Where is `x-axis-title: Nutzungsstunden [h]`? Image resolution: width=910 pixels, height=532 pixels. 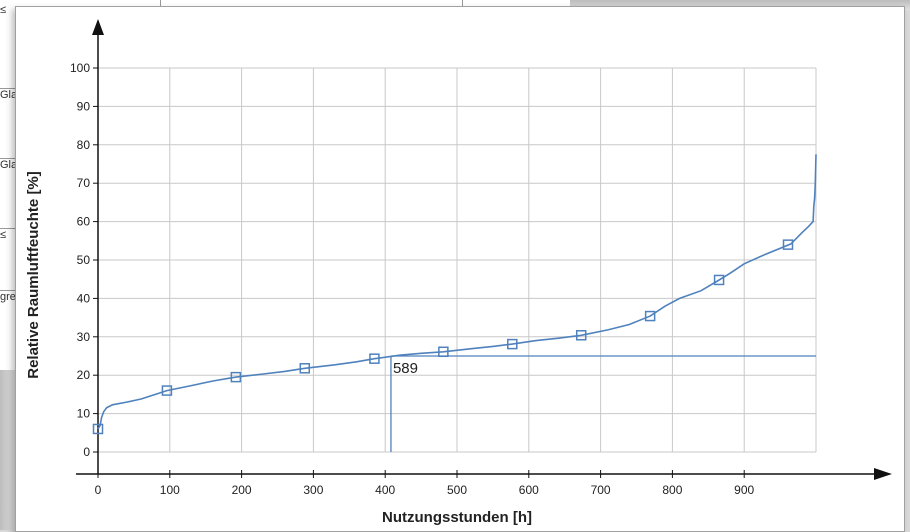
x-axis-title: Nutzungsstunden [h] is located at coordinates (457, 517).